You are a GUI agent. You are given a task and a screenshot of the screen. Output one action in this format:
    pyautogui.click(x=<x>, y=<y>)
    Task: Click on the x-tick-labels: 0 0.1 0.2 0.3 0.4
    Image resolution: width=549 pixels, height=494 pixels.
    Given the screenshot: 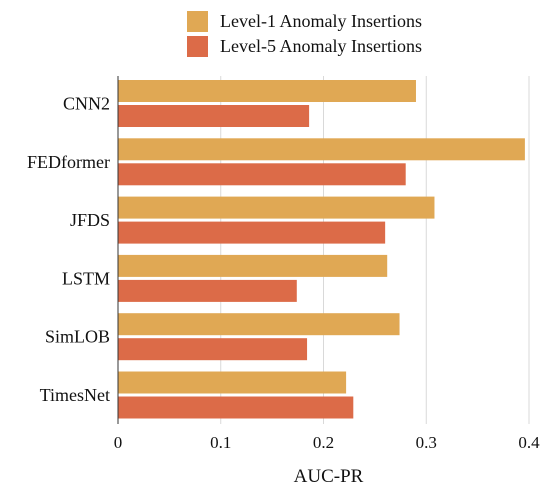 What is the action you would take?
    pyautogui.click(x=327, y=442)
    